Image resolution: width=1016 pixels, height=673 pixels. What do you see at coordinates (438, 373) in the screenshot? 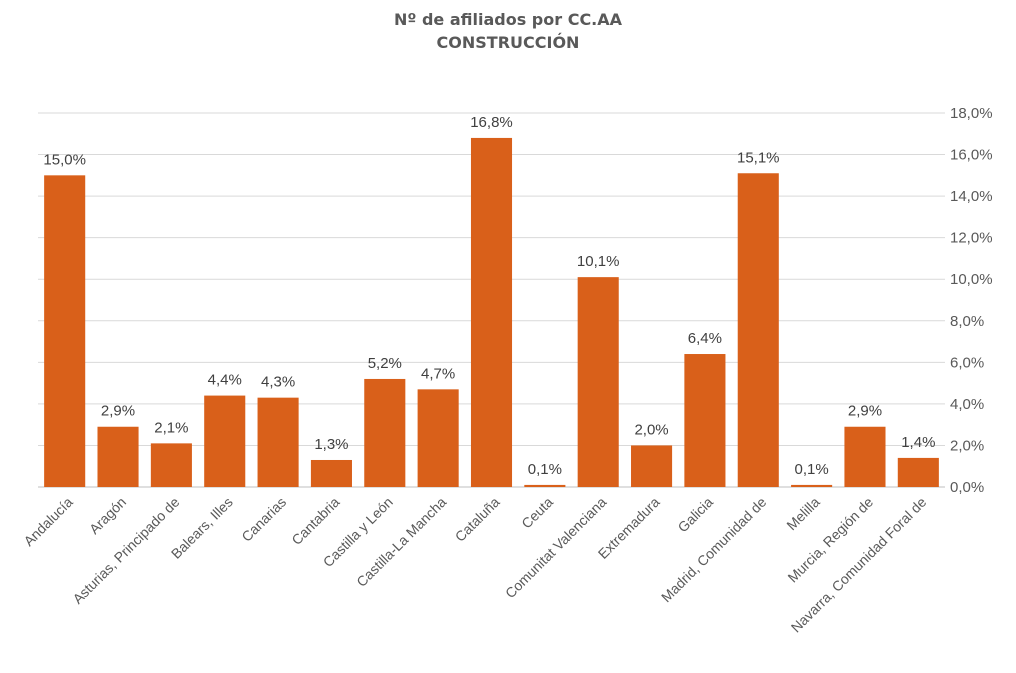
I see `data-label: 4,7%` at bounding box center [438, 373].